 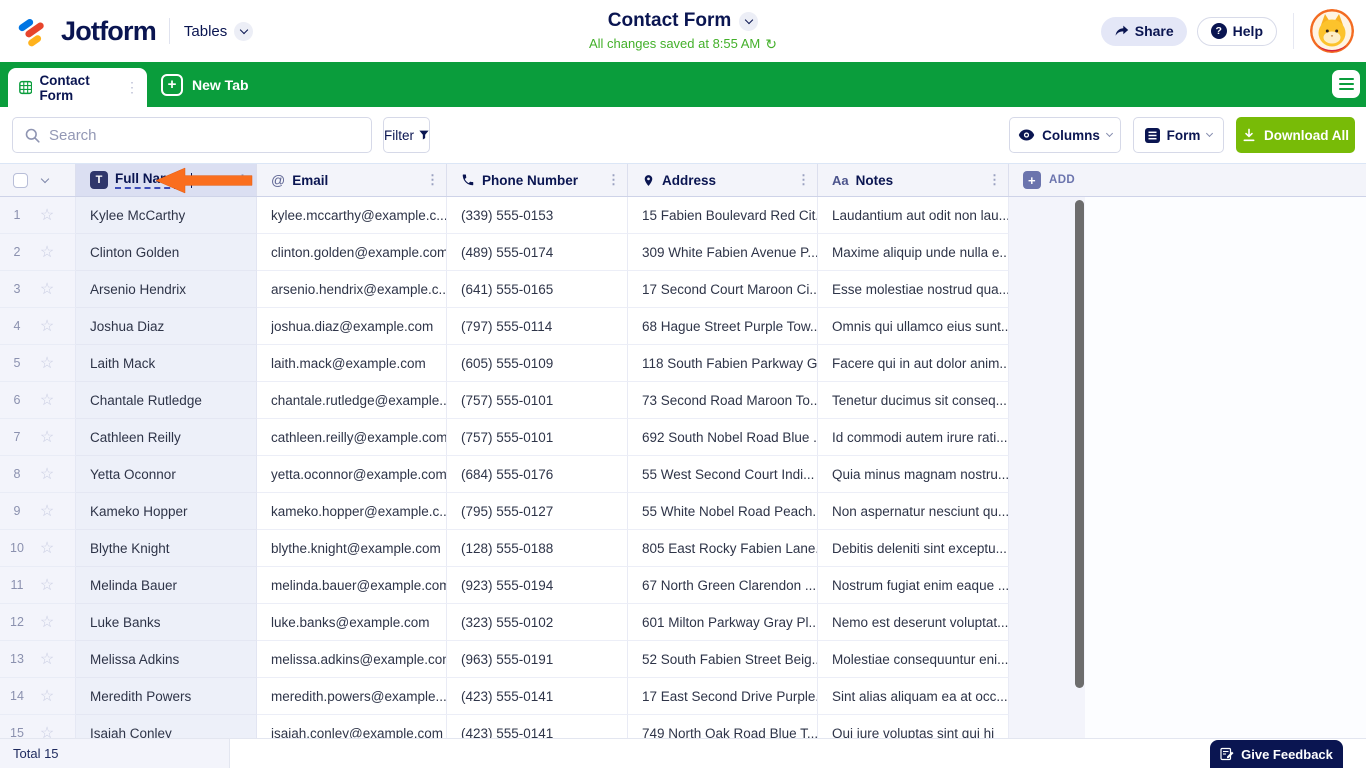 What do you see at coordinates (166, 289) in the screenshot?
I see `cell-full-name: Arsenio Hendrix` at bounding box center [166, 289].